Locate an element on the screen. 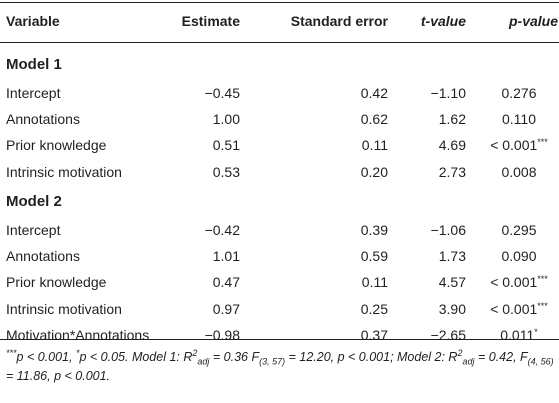 Image resolution: width=559 pixels, height=403 pixels. footnote-sig1-text: p < 0.05. Model 1: R is located at coordinates (136, 357).